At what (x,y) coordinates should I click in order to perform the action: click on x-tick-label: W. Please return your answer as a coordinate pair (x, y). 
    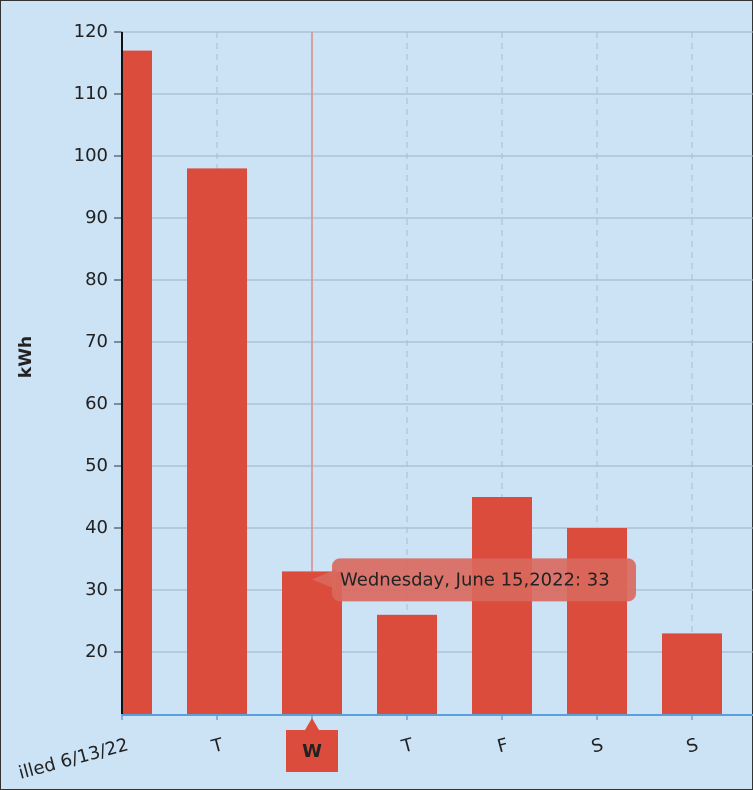
    Looking at the image, I should click on (312, 751).